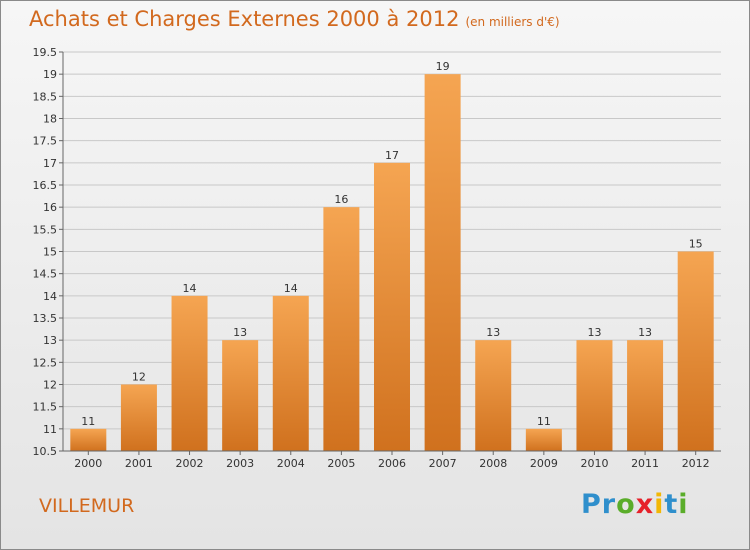  I want to click on x-tick-label: 2005, so click(341, 463).